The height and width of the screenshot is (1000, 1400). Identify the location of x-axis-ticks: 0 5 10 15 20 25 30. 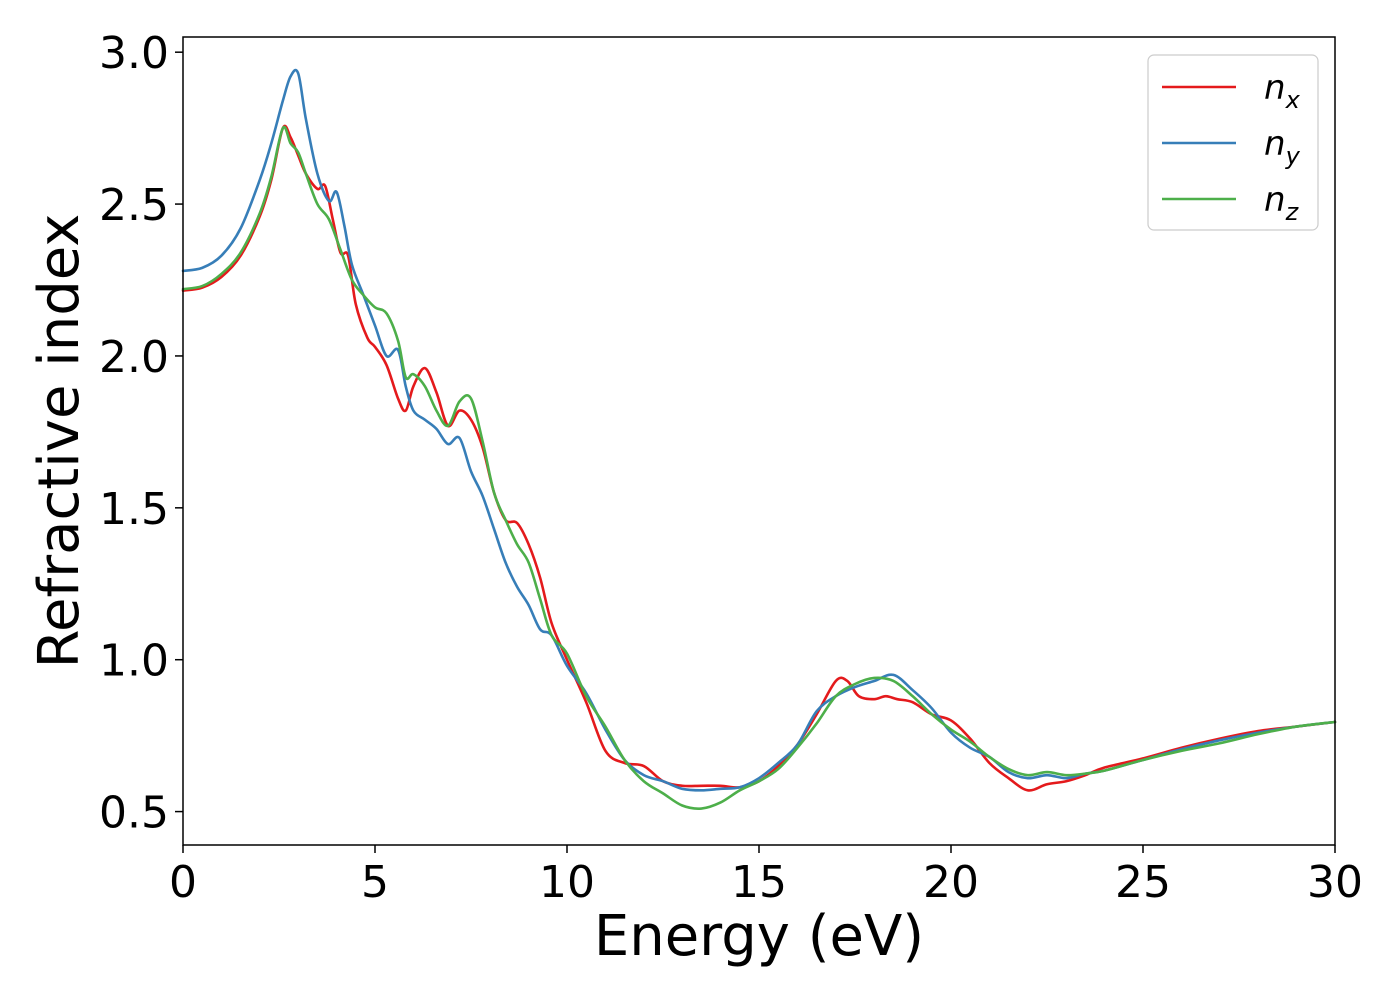
(766, 876).